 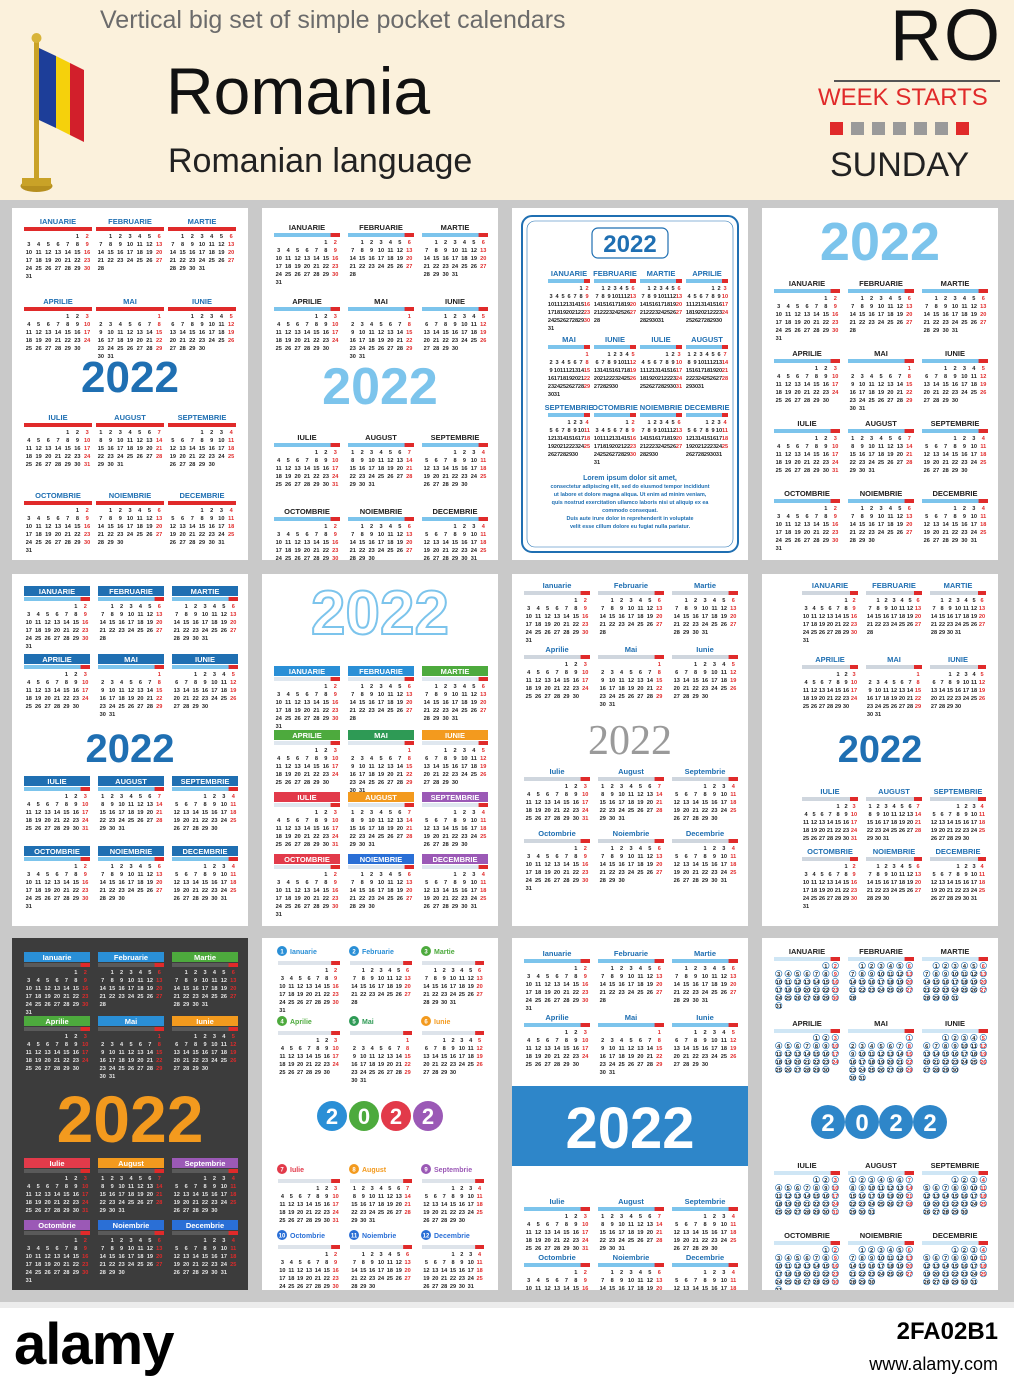 I want to click on day-number: 22, so click(x=846, y=891).